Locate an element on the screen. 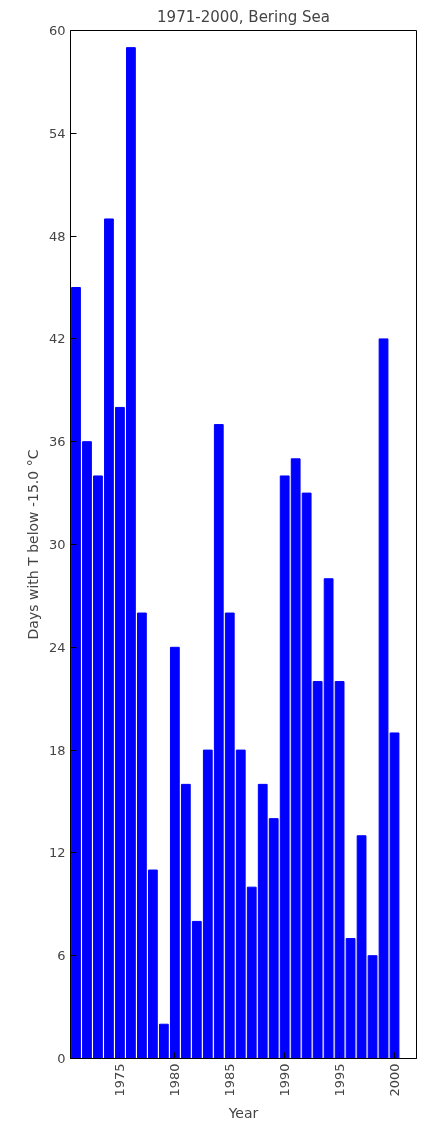  x-tick-label: 1990 is located at coordinates (285, 1080).